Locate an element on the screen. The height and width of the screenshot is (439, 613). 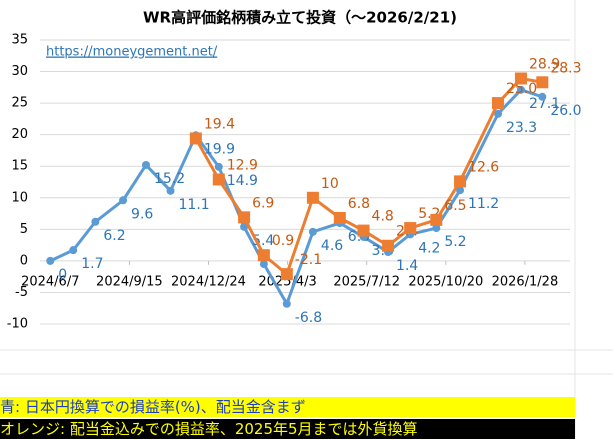
chart-title: WR高評価銘柄積み立て投資（～2026/2/21) is located at coordinates (300, 18).